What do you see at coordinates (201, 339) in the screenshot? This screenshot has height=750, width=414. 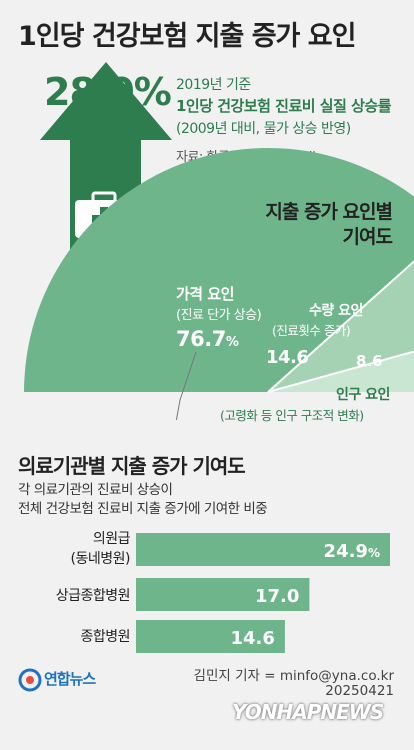 I see `price-value-number: 76.7` at bounding box center [201, 339].